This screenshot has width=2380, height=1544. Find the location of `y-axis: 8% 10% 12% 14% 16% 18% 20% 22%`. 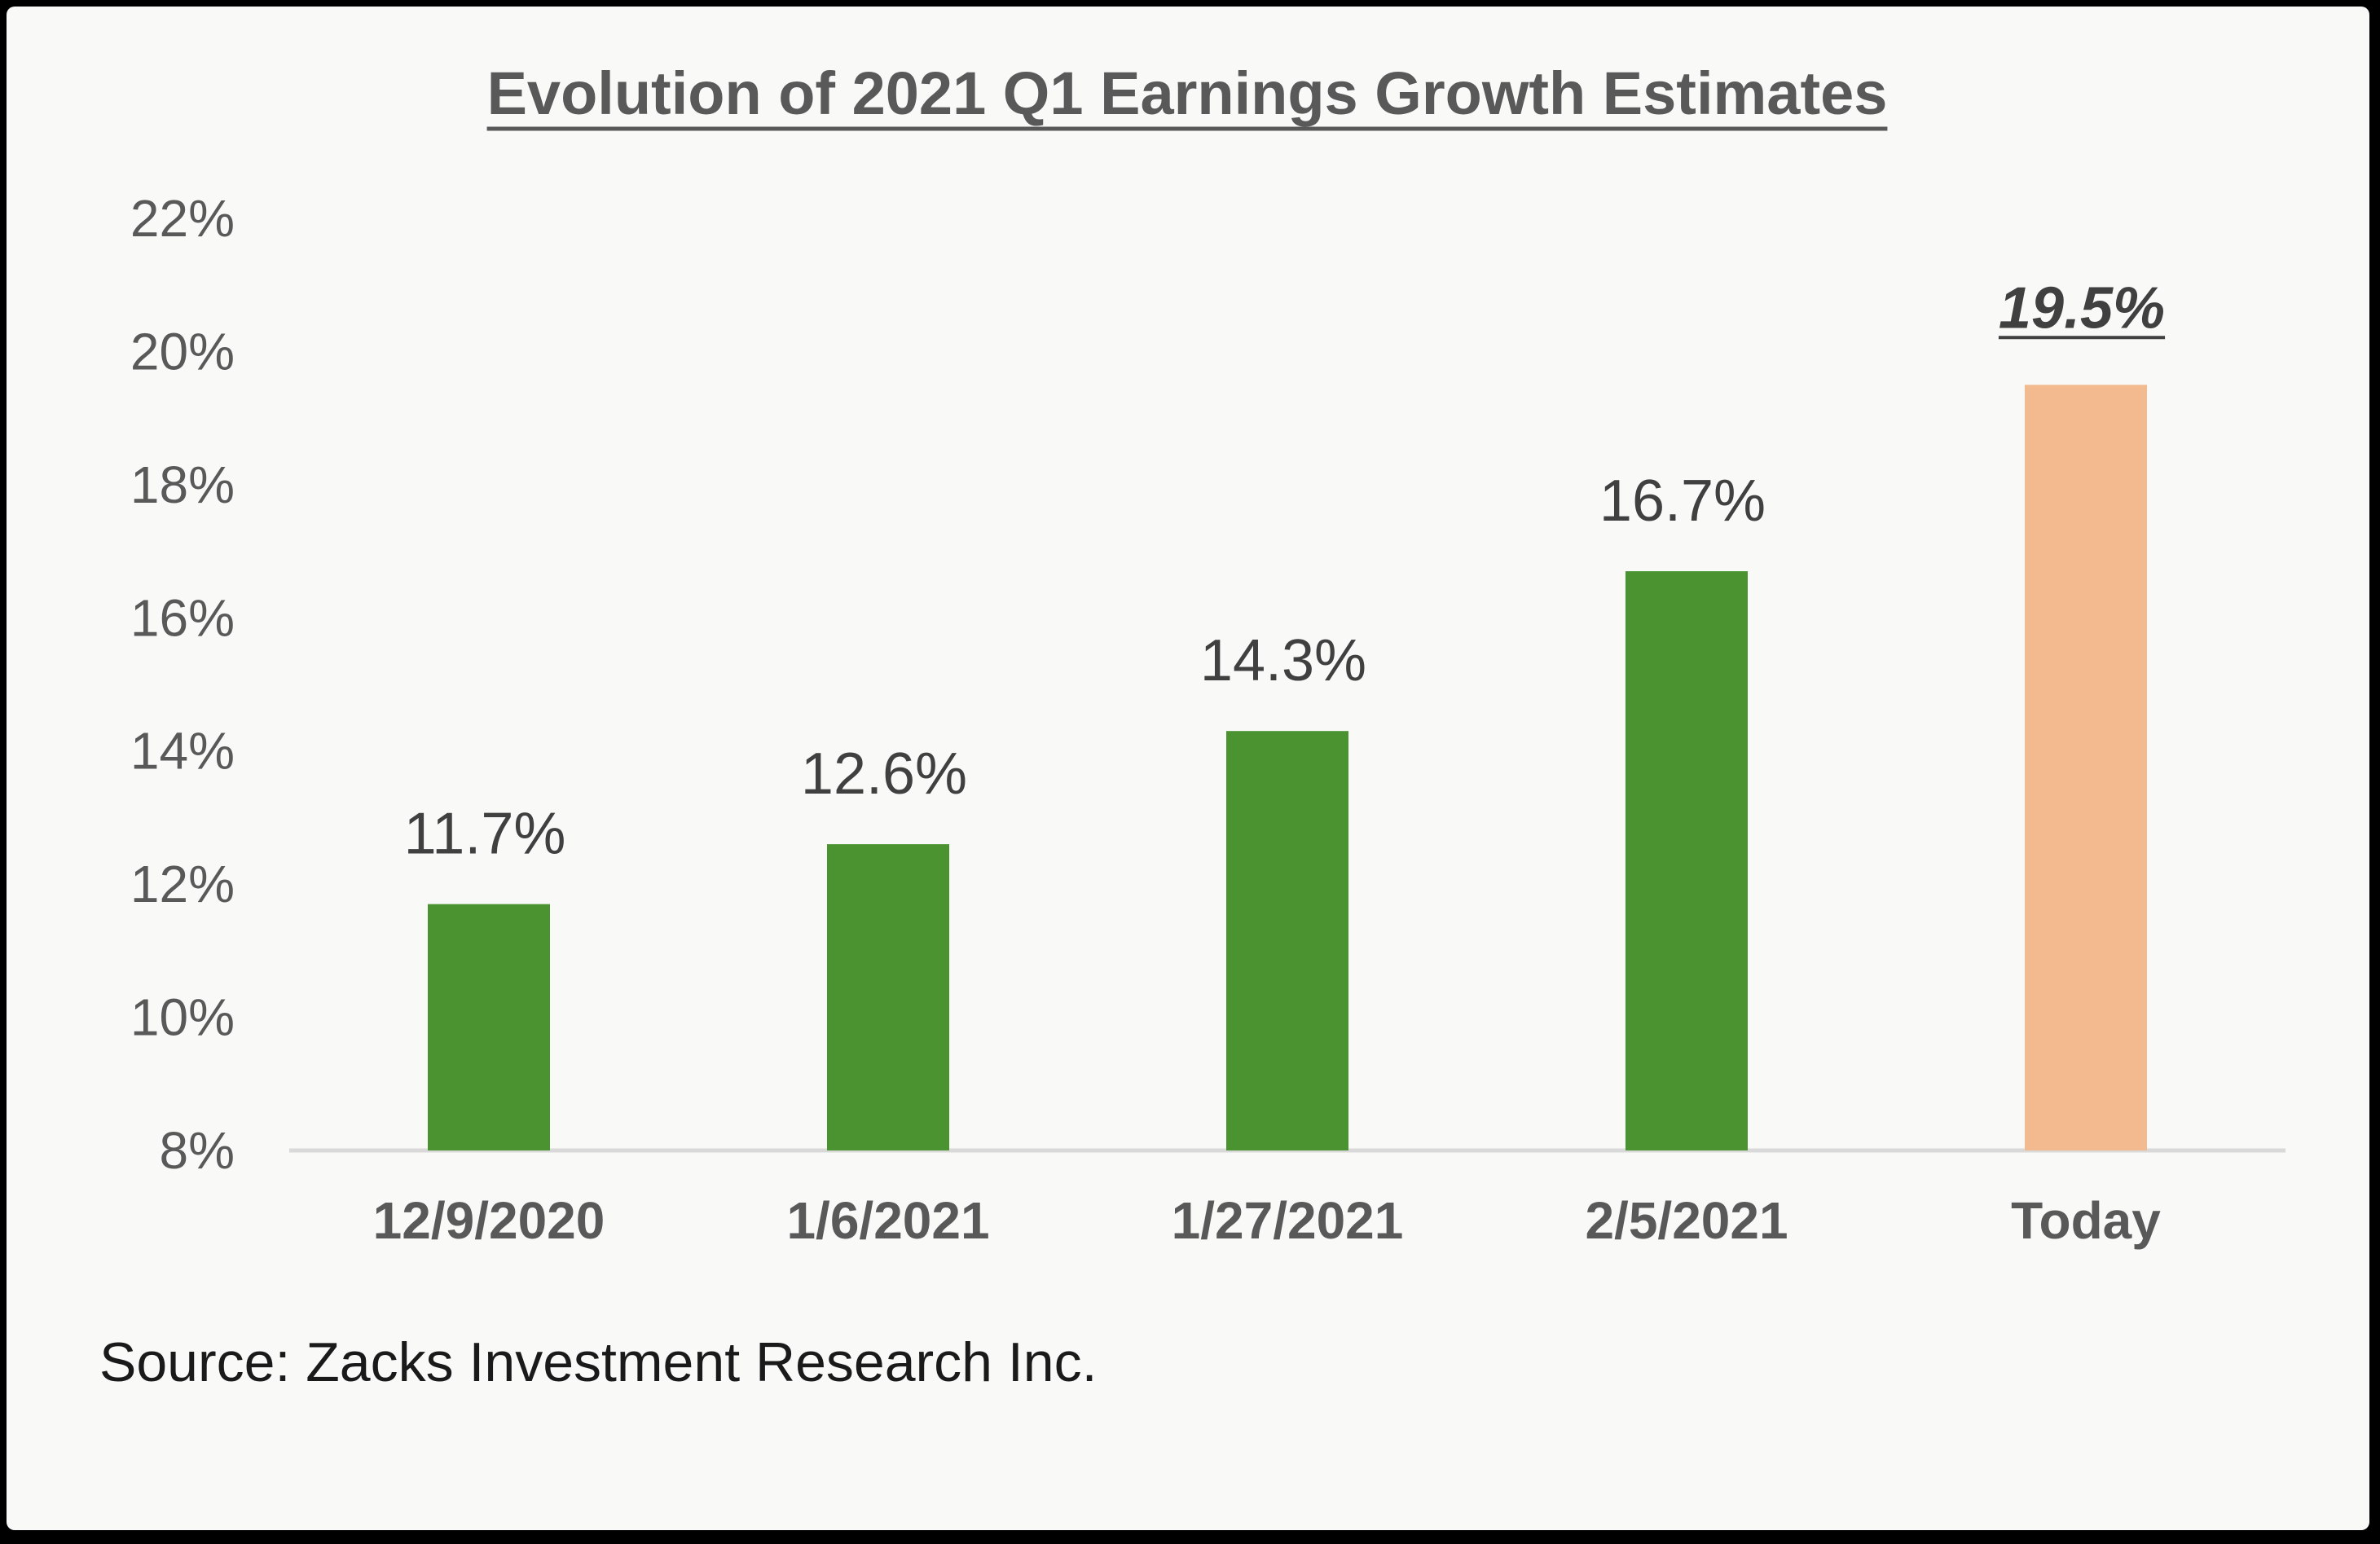

y-axis: 8% 10% 12% 14% 16% 18% 20% 22% is located at coordinates (182, 684).